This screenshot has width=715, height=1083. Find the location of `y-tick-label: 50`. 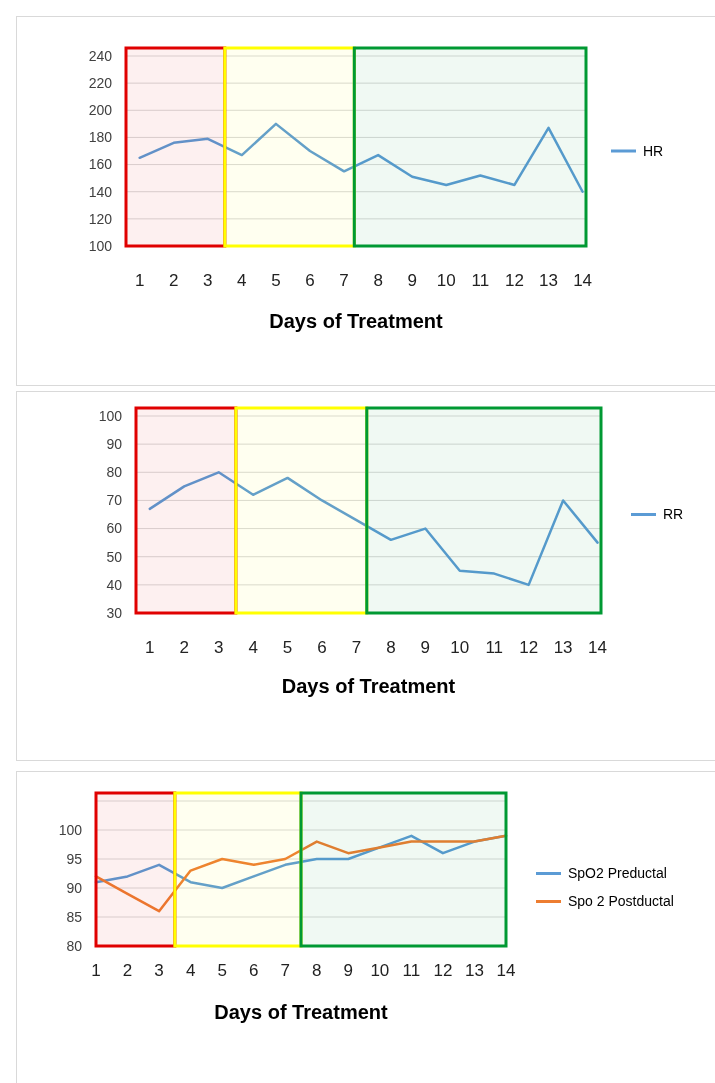

y-tick-label: 50 is located at coordinates (114, 556).